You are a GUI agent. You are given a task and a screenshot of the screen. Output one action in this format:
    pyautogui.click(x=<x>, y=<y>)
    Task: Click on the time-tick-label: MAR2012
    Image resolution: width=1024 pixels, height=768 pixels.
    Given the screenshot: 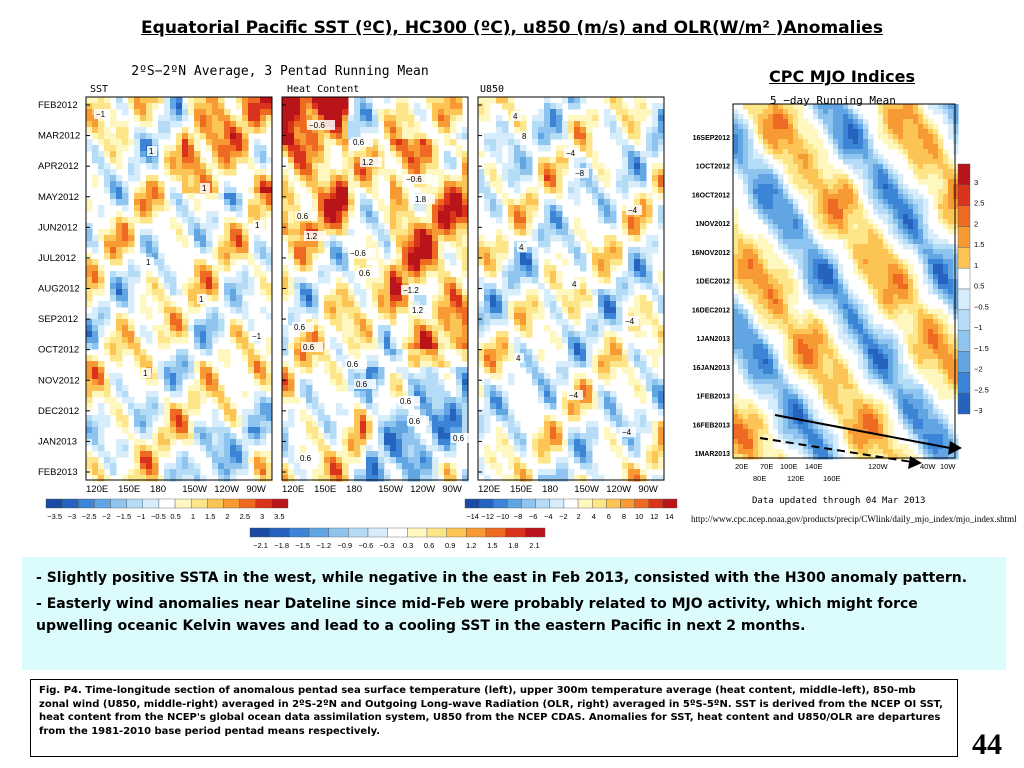 What is the action you would take?
    pyautogui.click(x=59, y=136)
    